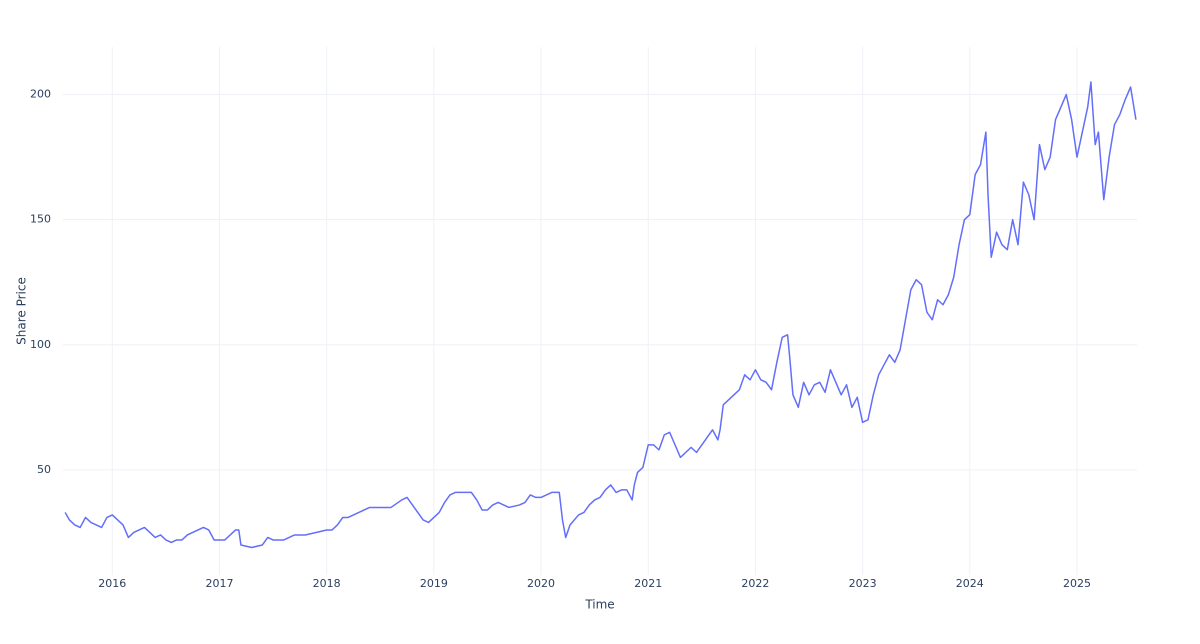 The width and height of the screenshot is (1200, 644). I want to click on x-tick-label: 2025, so click(1077, 583).